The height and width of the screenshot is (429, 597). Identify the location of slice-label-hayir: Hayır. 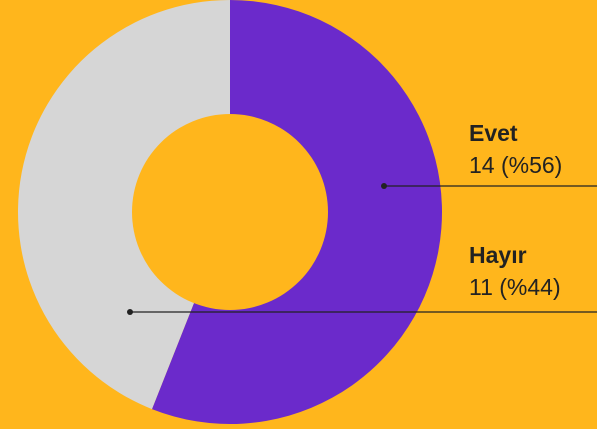
(498, 255).